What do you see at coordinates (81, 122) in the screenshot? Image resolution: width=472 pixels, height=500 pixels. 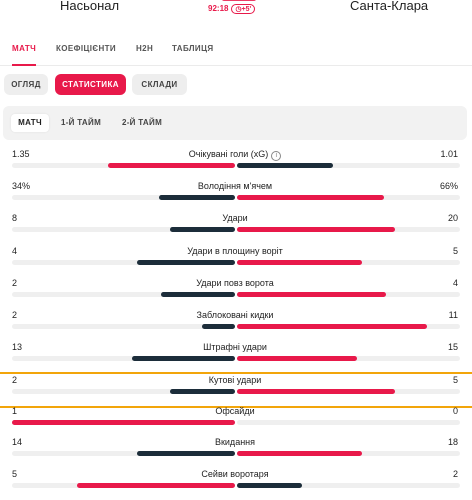 I see `period-first-half: 1-Й ТАЙМ` at bounding box center [81, 122].